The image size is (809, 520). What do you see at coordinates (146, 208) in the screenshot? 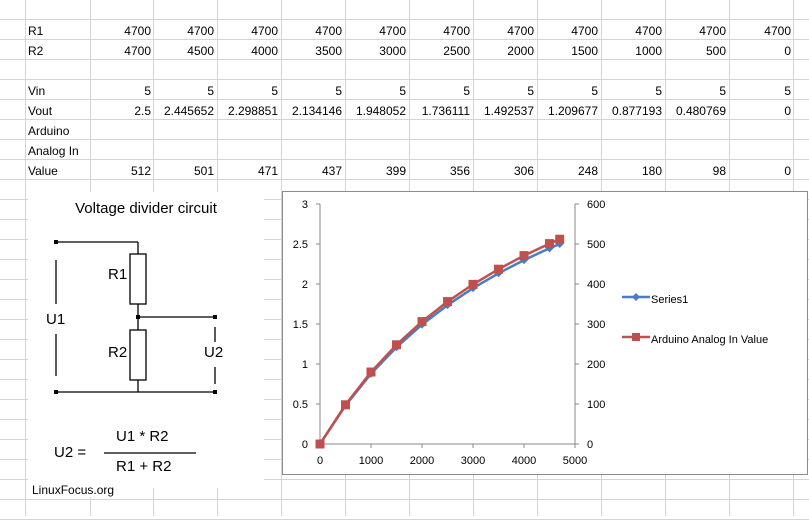
I see `circuit-title: Voltage divider circuit` at bounding box center [146, 208].